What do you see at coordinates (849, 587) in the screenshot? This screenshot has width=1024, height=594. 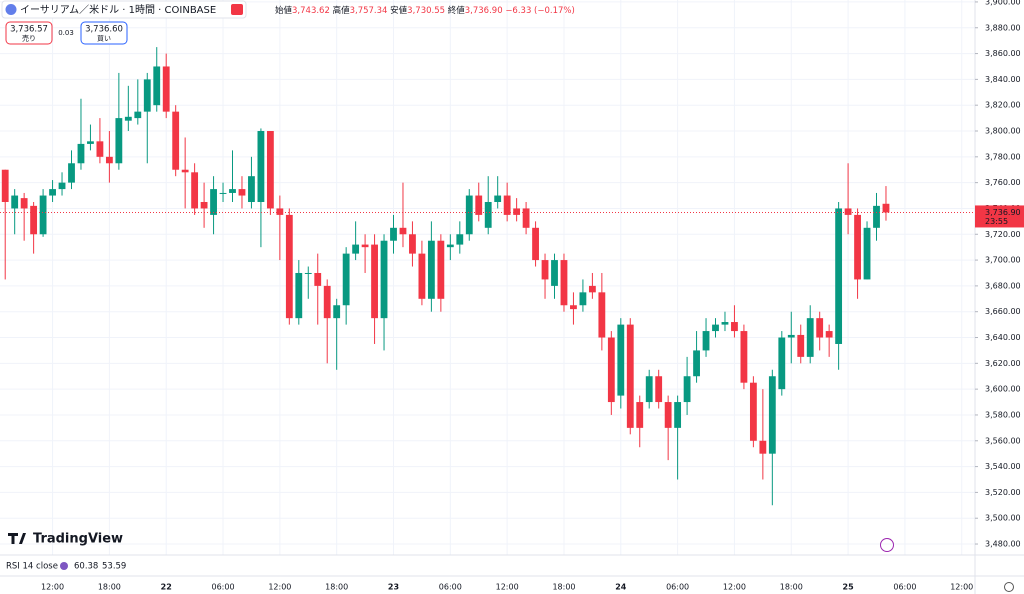 I see `x-tick-label: 25` at bounding box center [849, 587].